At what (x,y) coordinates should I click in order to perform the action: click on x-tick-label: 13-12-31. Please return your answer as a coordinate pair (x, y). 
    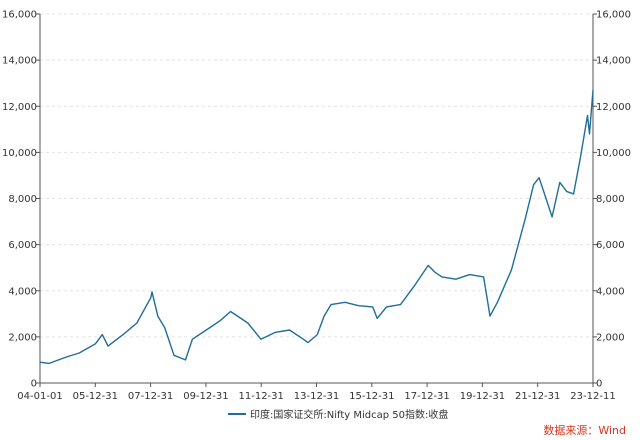
    Looking at the image, I should click on (316, 396).